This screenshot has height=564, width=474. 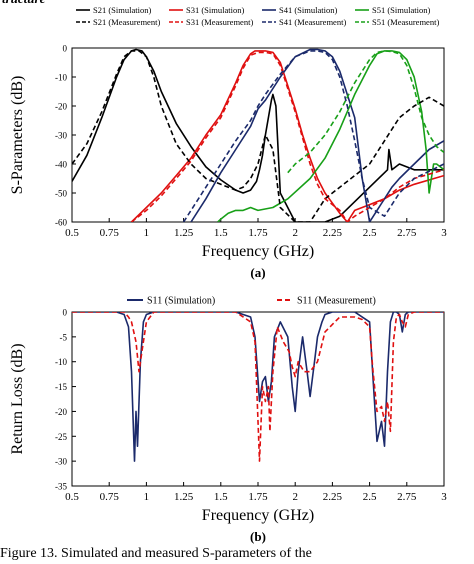 What do you see at coordinates (333, 233) in the screenshot?
I see `panel-a-x-tick-label: 2.25` at bounding box center [333, 233].